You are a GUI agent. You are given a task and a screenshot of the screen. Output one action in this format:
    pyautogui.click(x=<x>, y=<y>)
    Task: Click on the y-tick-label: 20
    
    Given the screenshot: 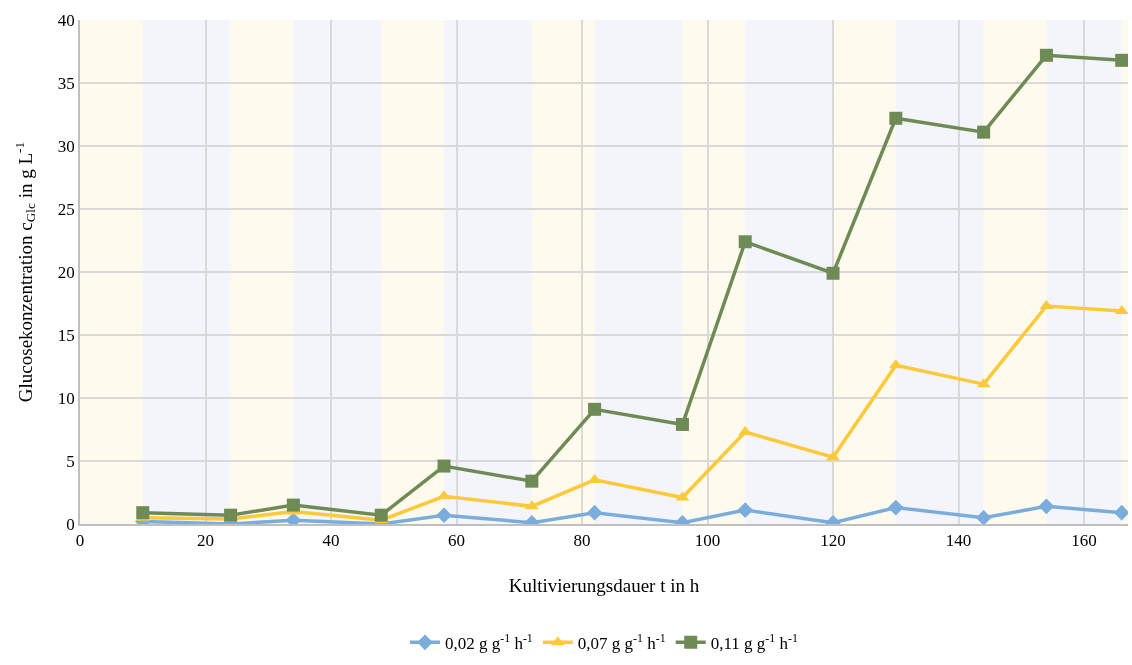 What is the action you would take?
    pyautogui.click(x=66, y=272)
    